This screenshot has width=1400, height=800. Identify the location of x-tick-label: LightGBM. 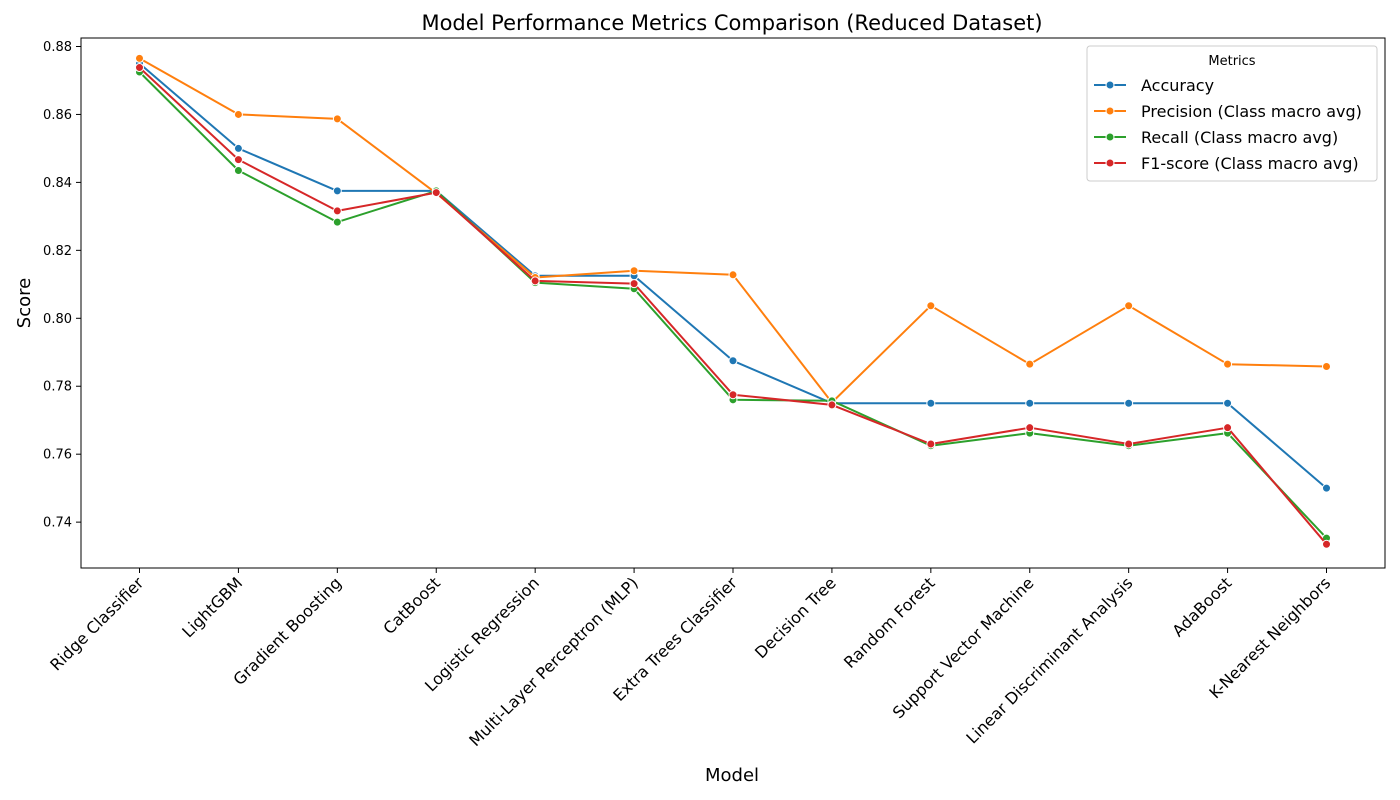
(212, 607).